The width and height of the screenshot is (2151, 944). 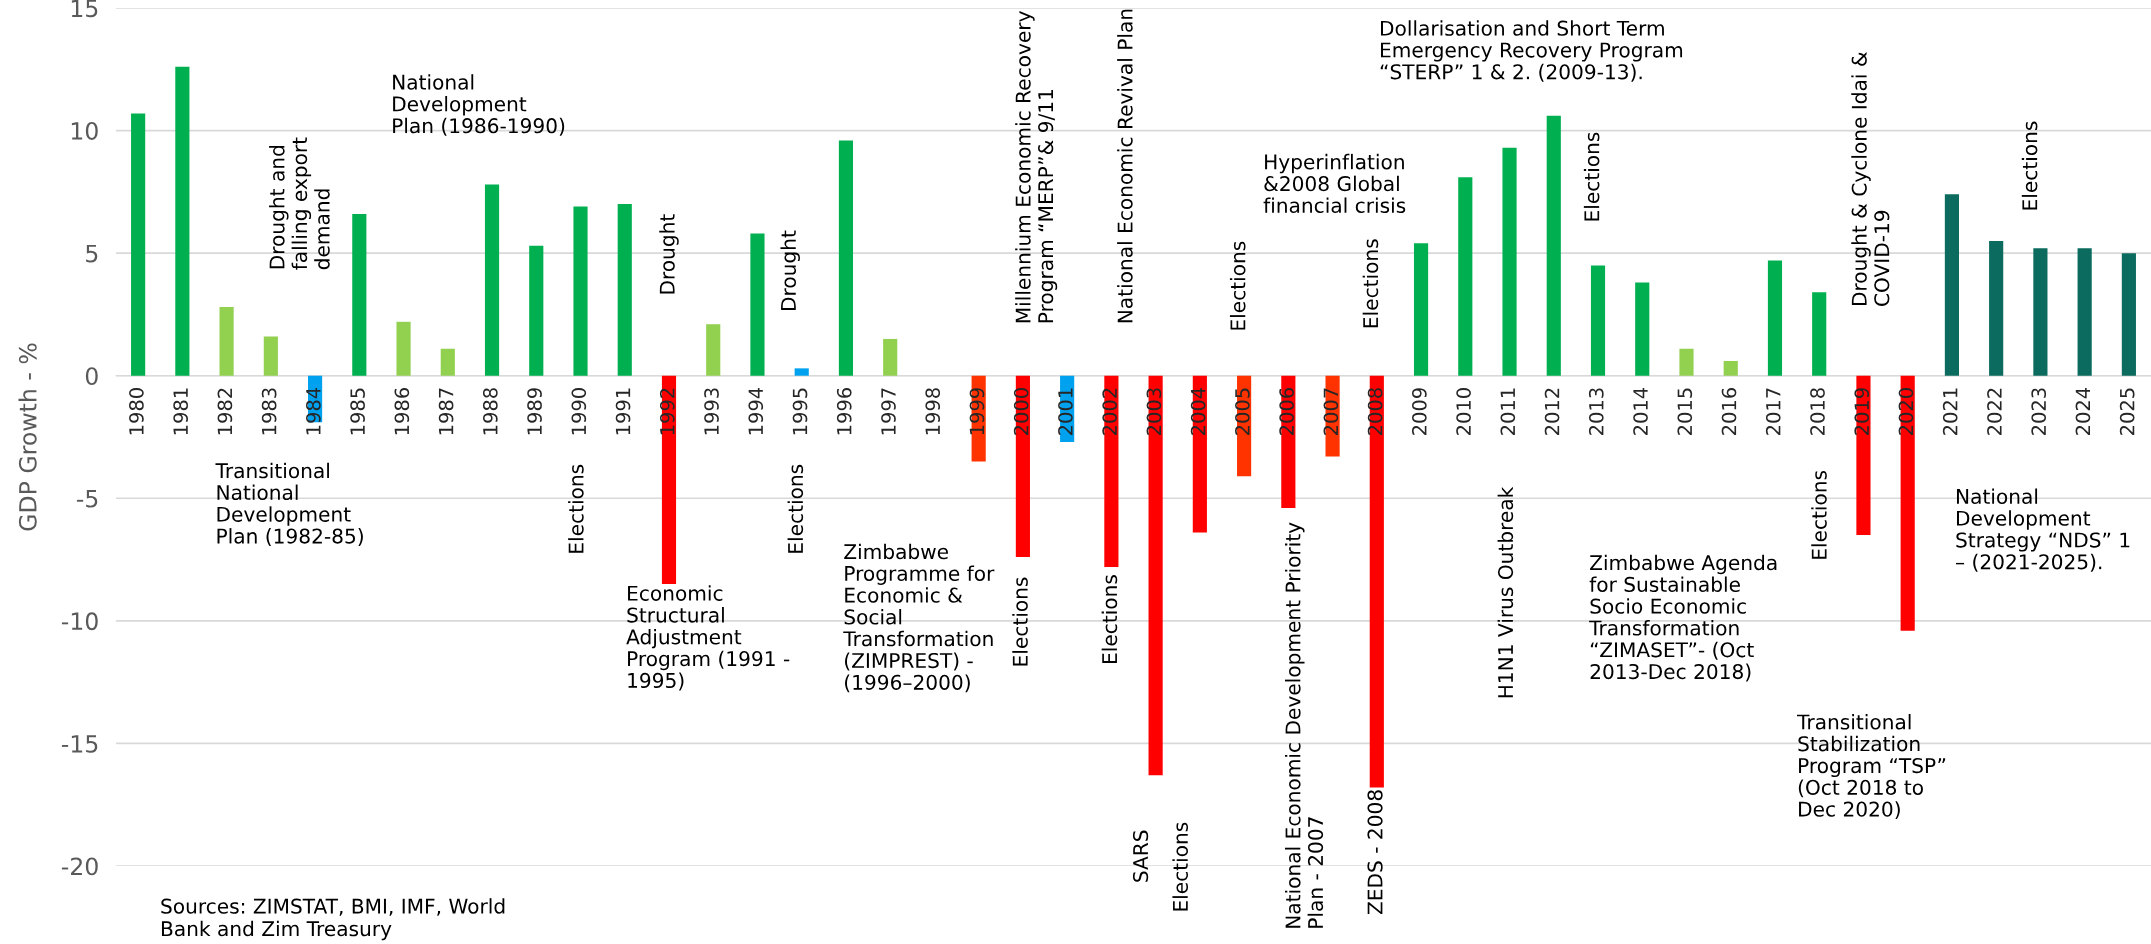 What do you see at coordinates (1125, 166) in the screenshot?
I see `annotation: National Economic Revival Plan` at bounding box center [1125, 166].